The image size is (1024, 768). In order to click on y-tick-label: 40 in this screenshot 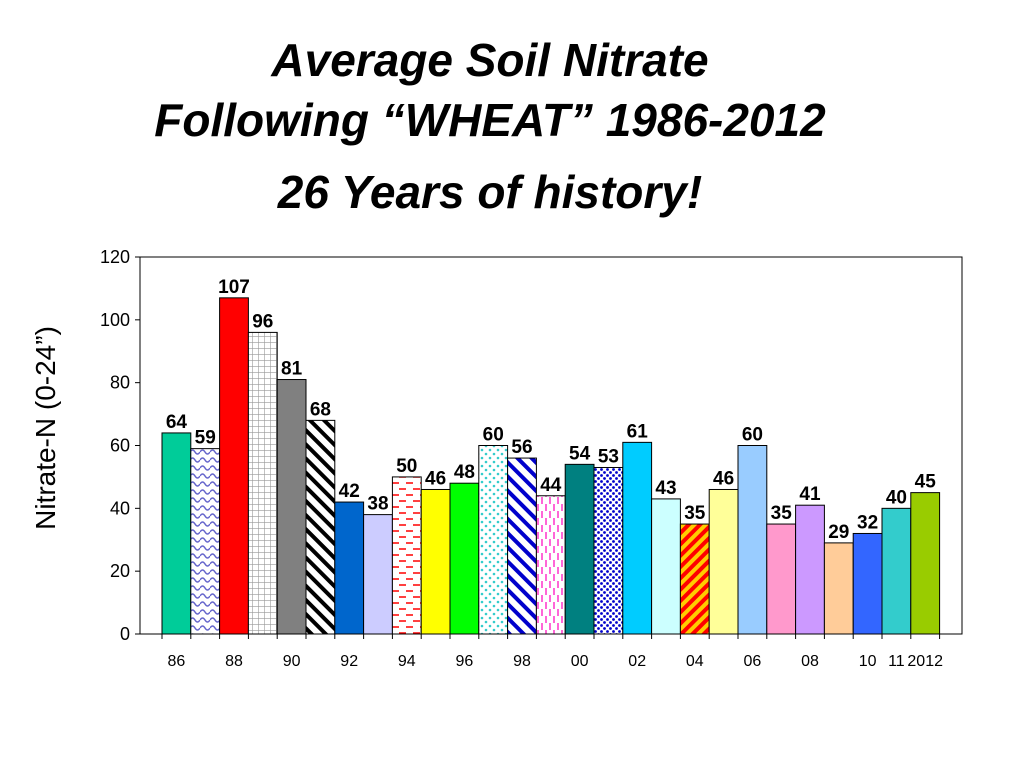, I will do `click(120, 508)`.